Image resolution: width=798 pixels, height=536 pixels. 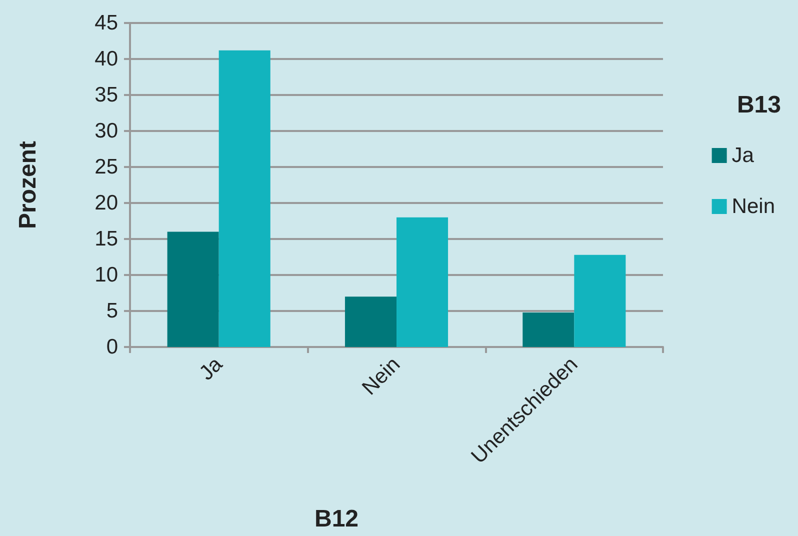 I want to click on y-tick-label: 0, so click(x=112, y=347).